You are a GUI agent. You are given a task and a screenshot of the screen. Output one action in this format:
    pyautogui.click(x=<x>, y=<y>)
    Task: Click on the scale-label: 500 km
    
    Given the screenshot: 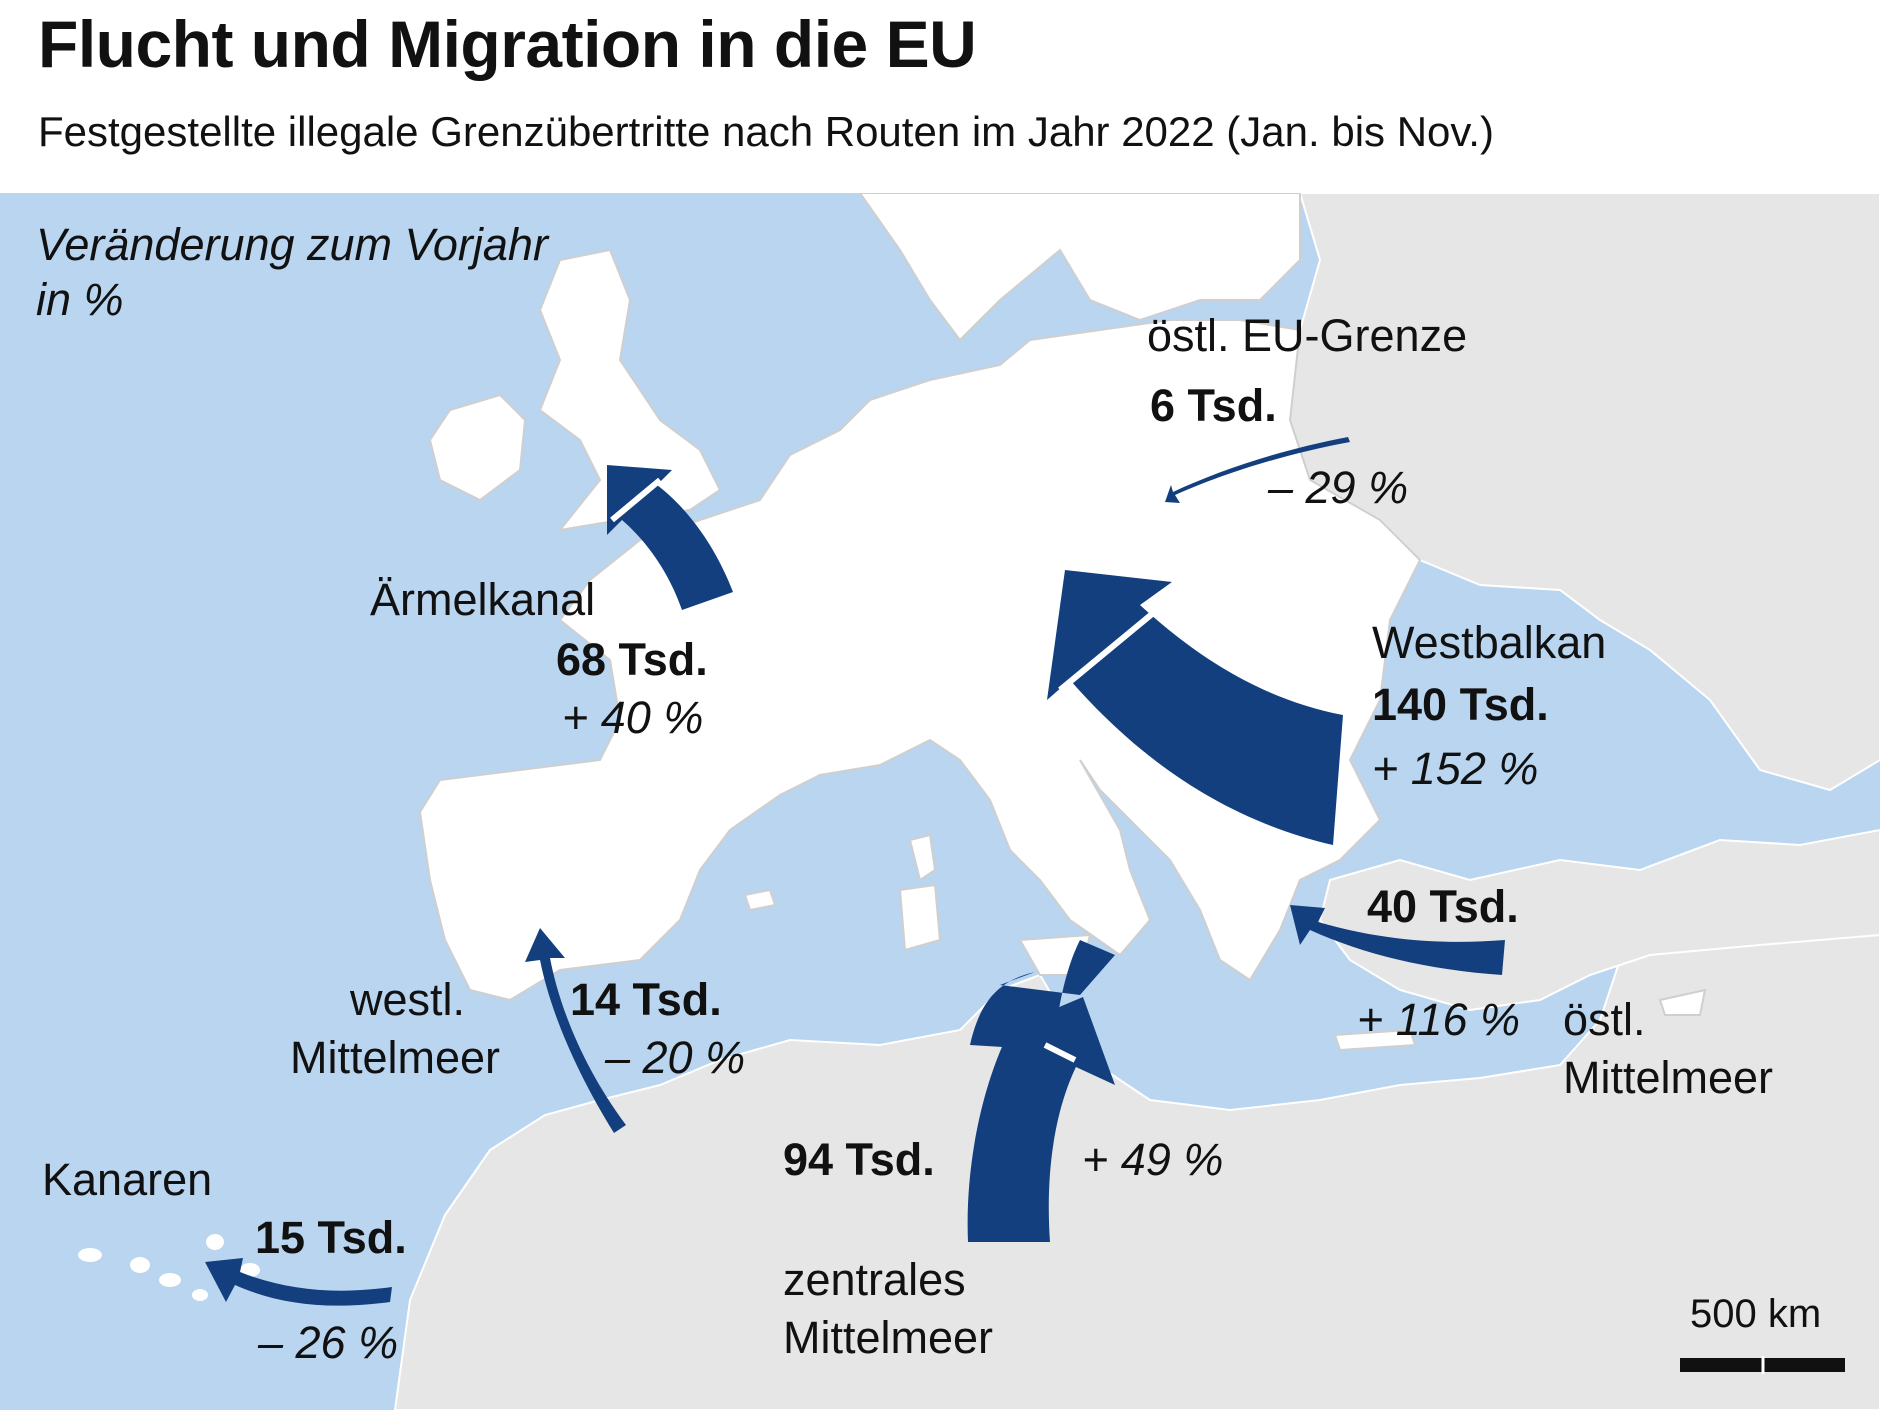 What is the action you would take?
    pyautogui.click(x=1756, y=1314)
    